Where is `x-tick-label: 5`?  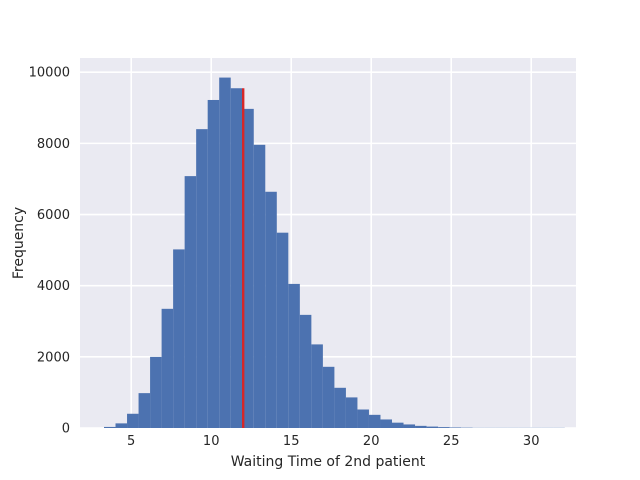
x-tick-label: 5 is located at coordinates (131, 441).